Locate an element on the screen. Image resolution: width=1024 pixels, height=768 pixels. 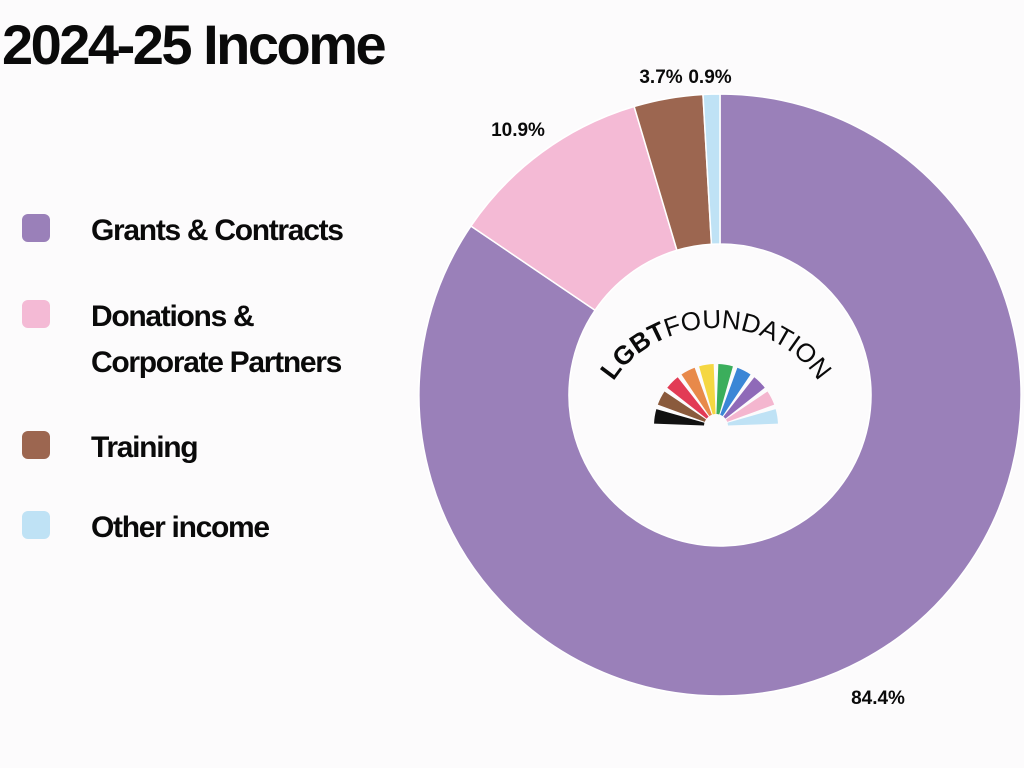
slice-other-income is located at coordinates (711, 169).